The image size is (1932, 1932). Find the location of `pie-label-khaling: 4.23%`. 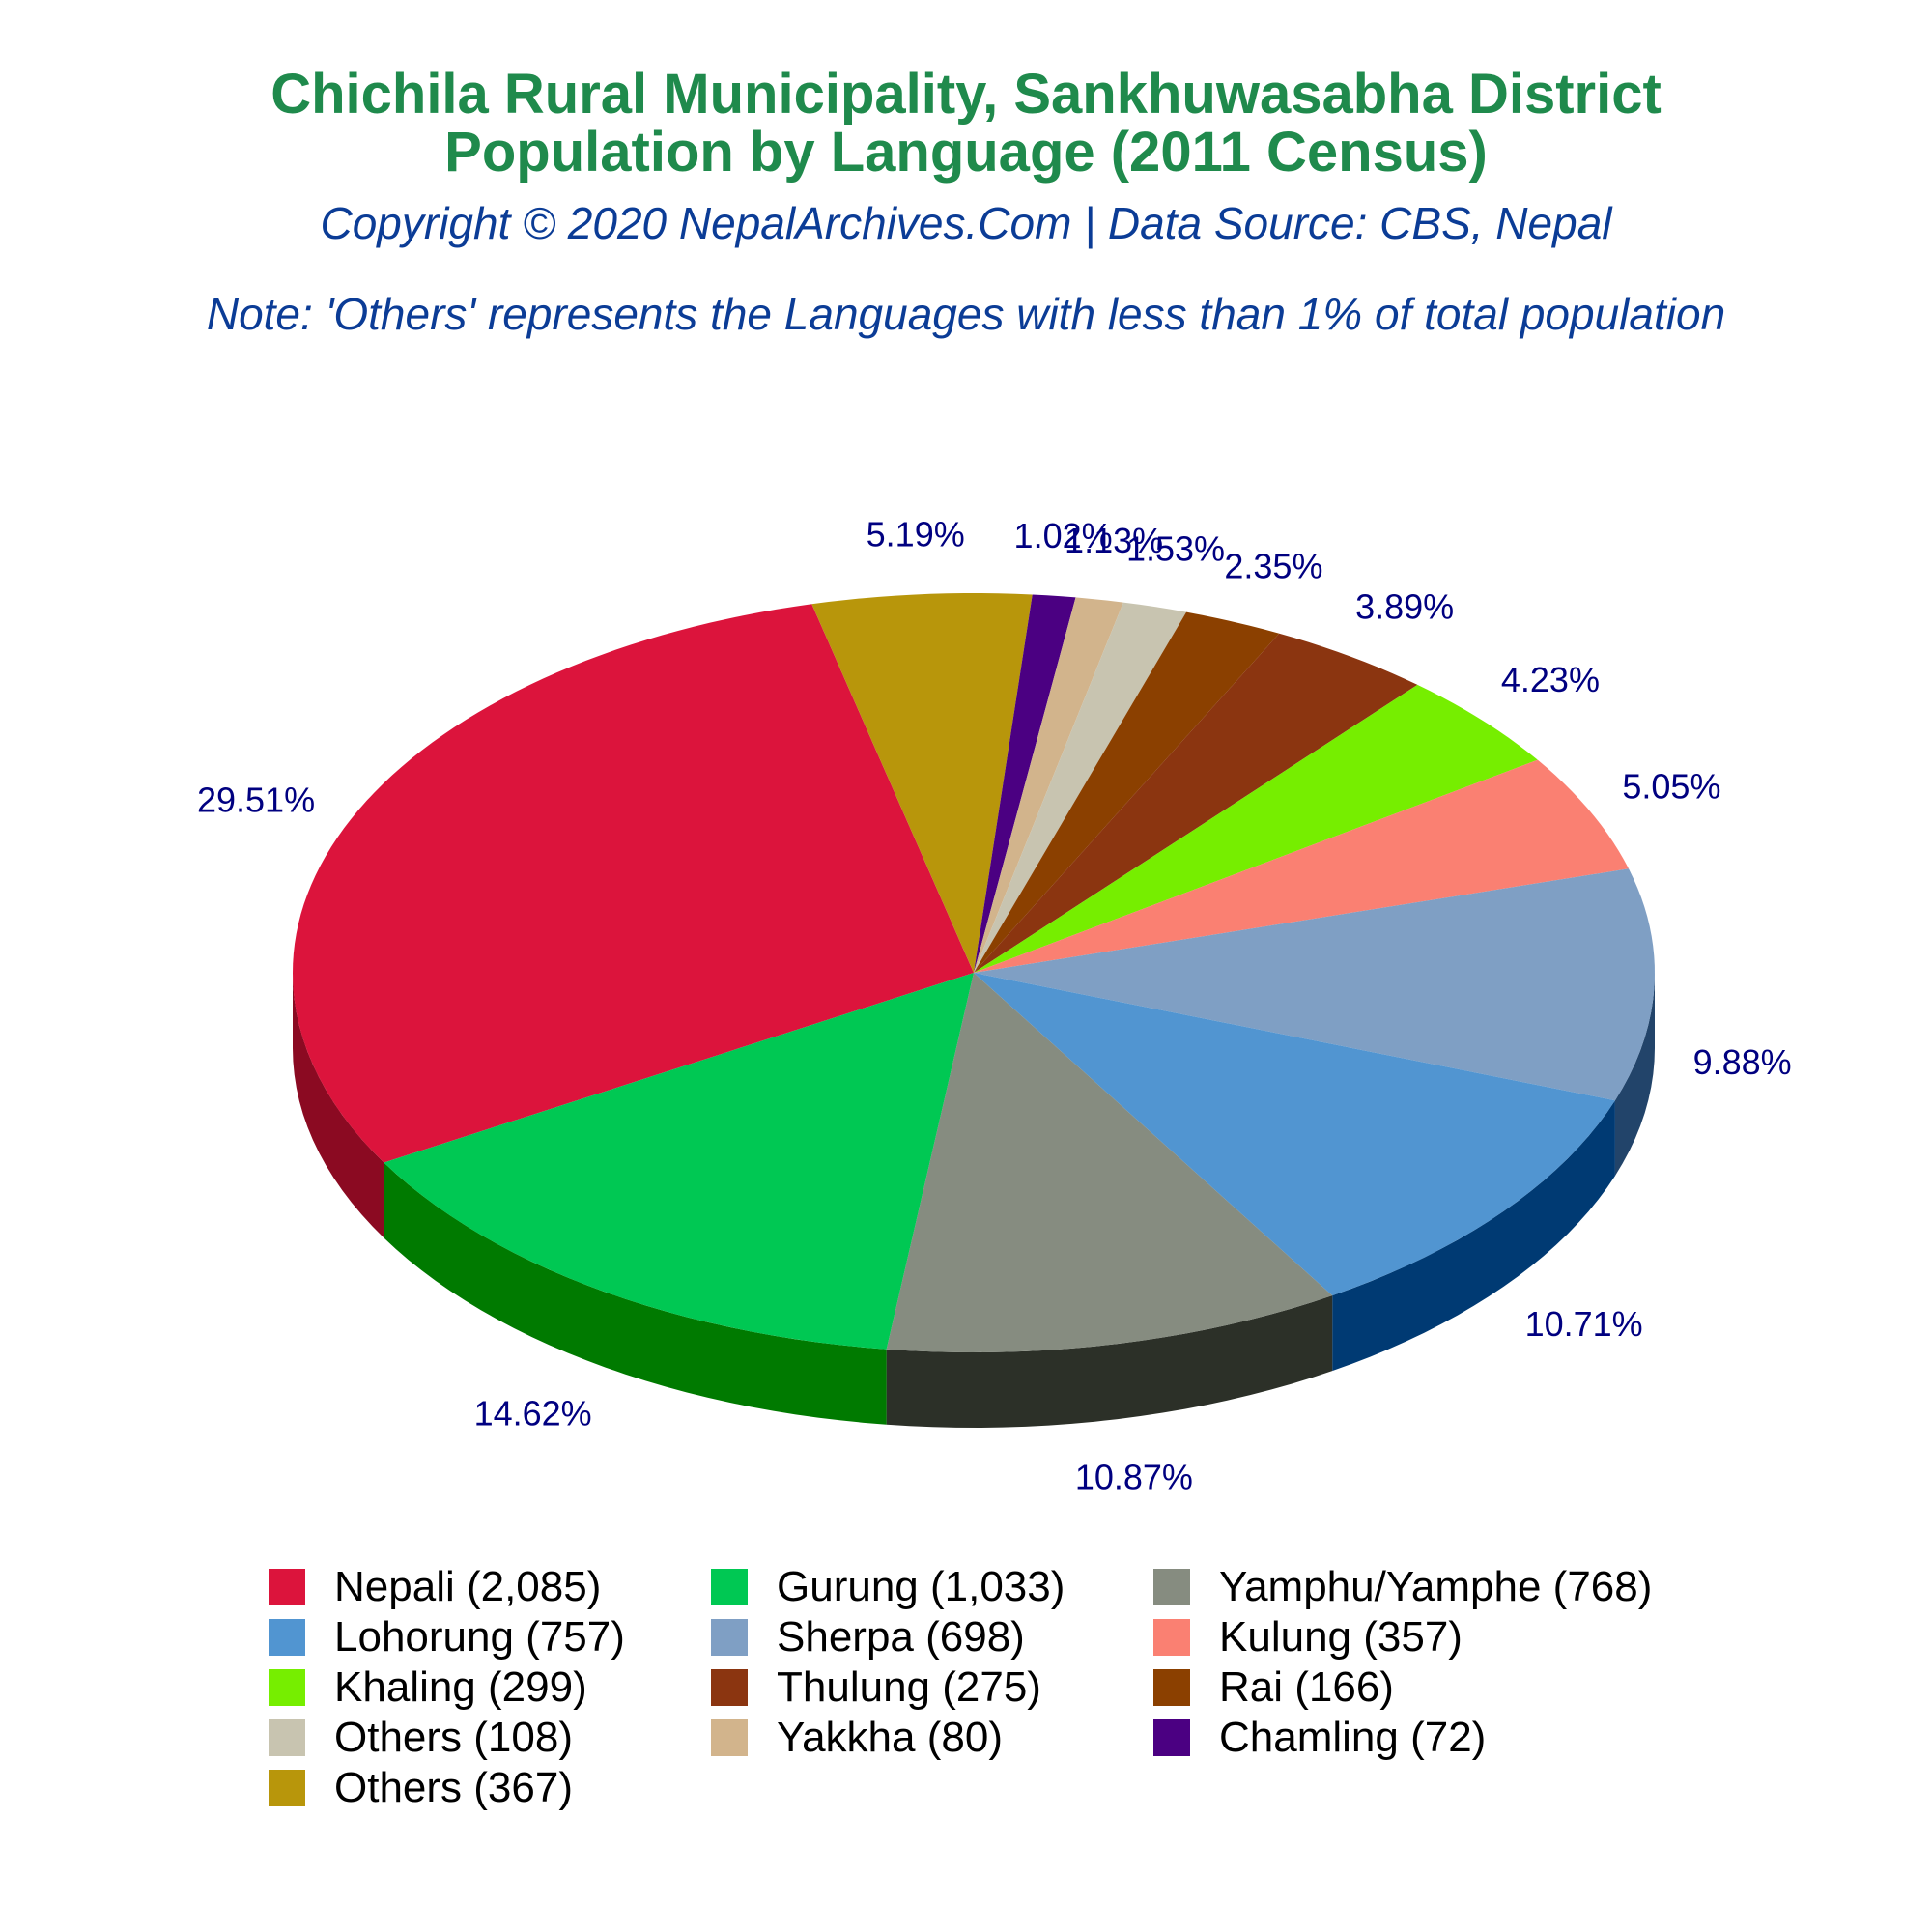

pie-label-khaling: 4.23% is located at coordinates (1550, 679).